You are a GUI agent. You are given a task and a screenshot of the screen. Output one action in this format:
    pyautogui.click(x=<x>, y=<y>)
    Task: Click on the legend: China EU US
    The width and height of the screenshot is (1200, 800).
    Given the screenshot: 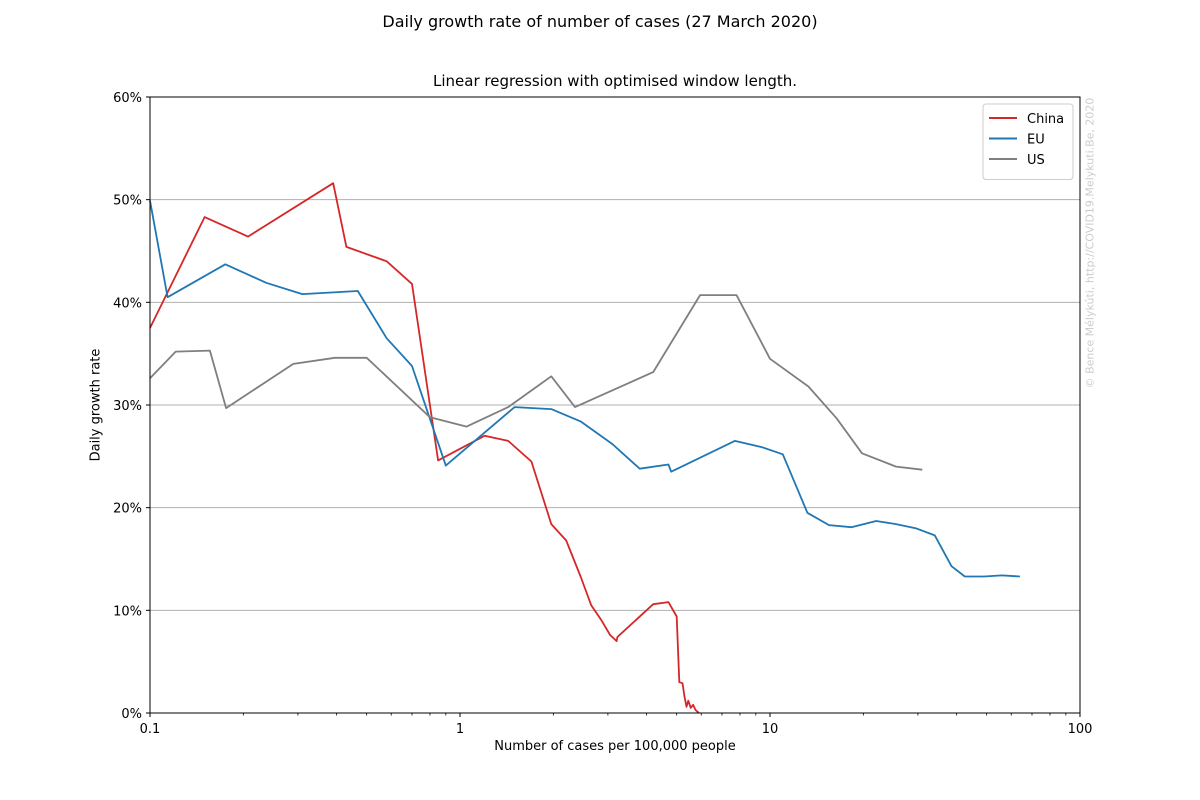 What is the action you would take?
    pyautogui.click(x=1028, y=141)
    